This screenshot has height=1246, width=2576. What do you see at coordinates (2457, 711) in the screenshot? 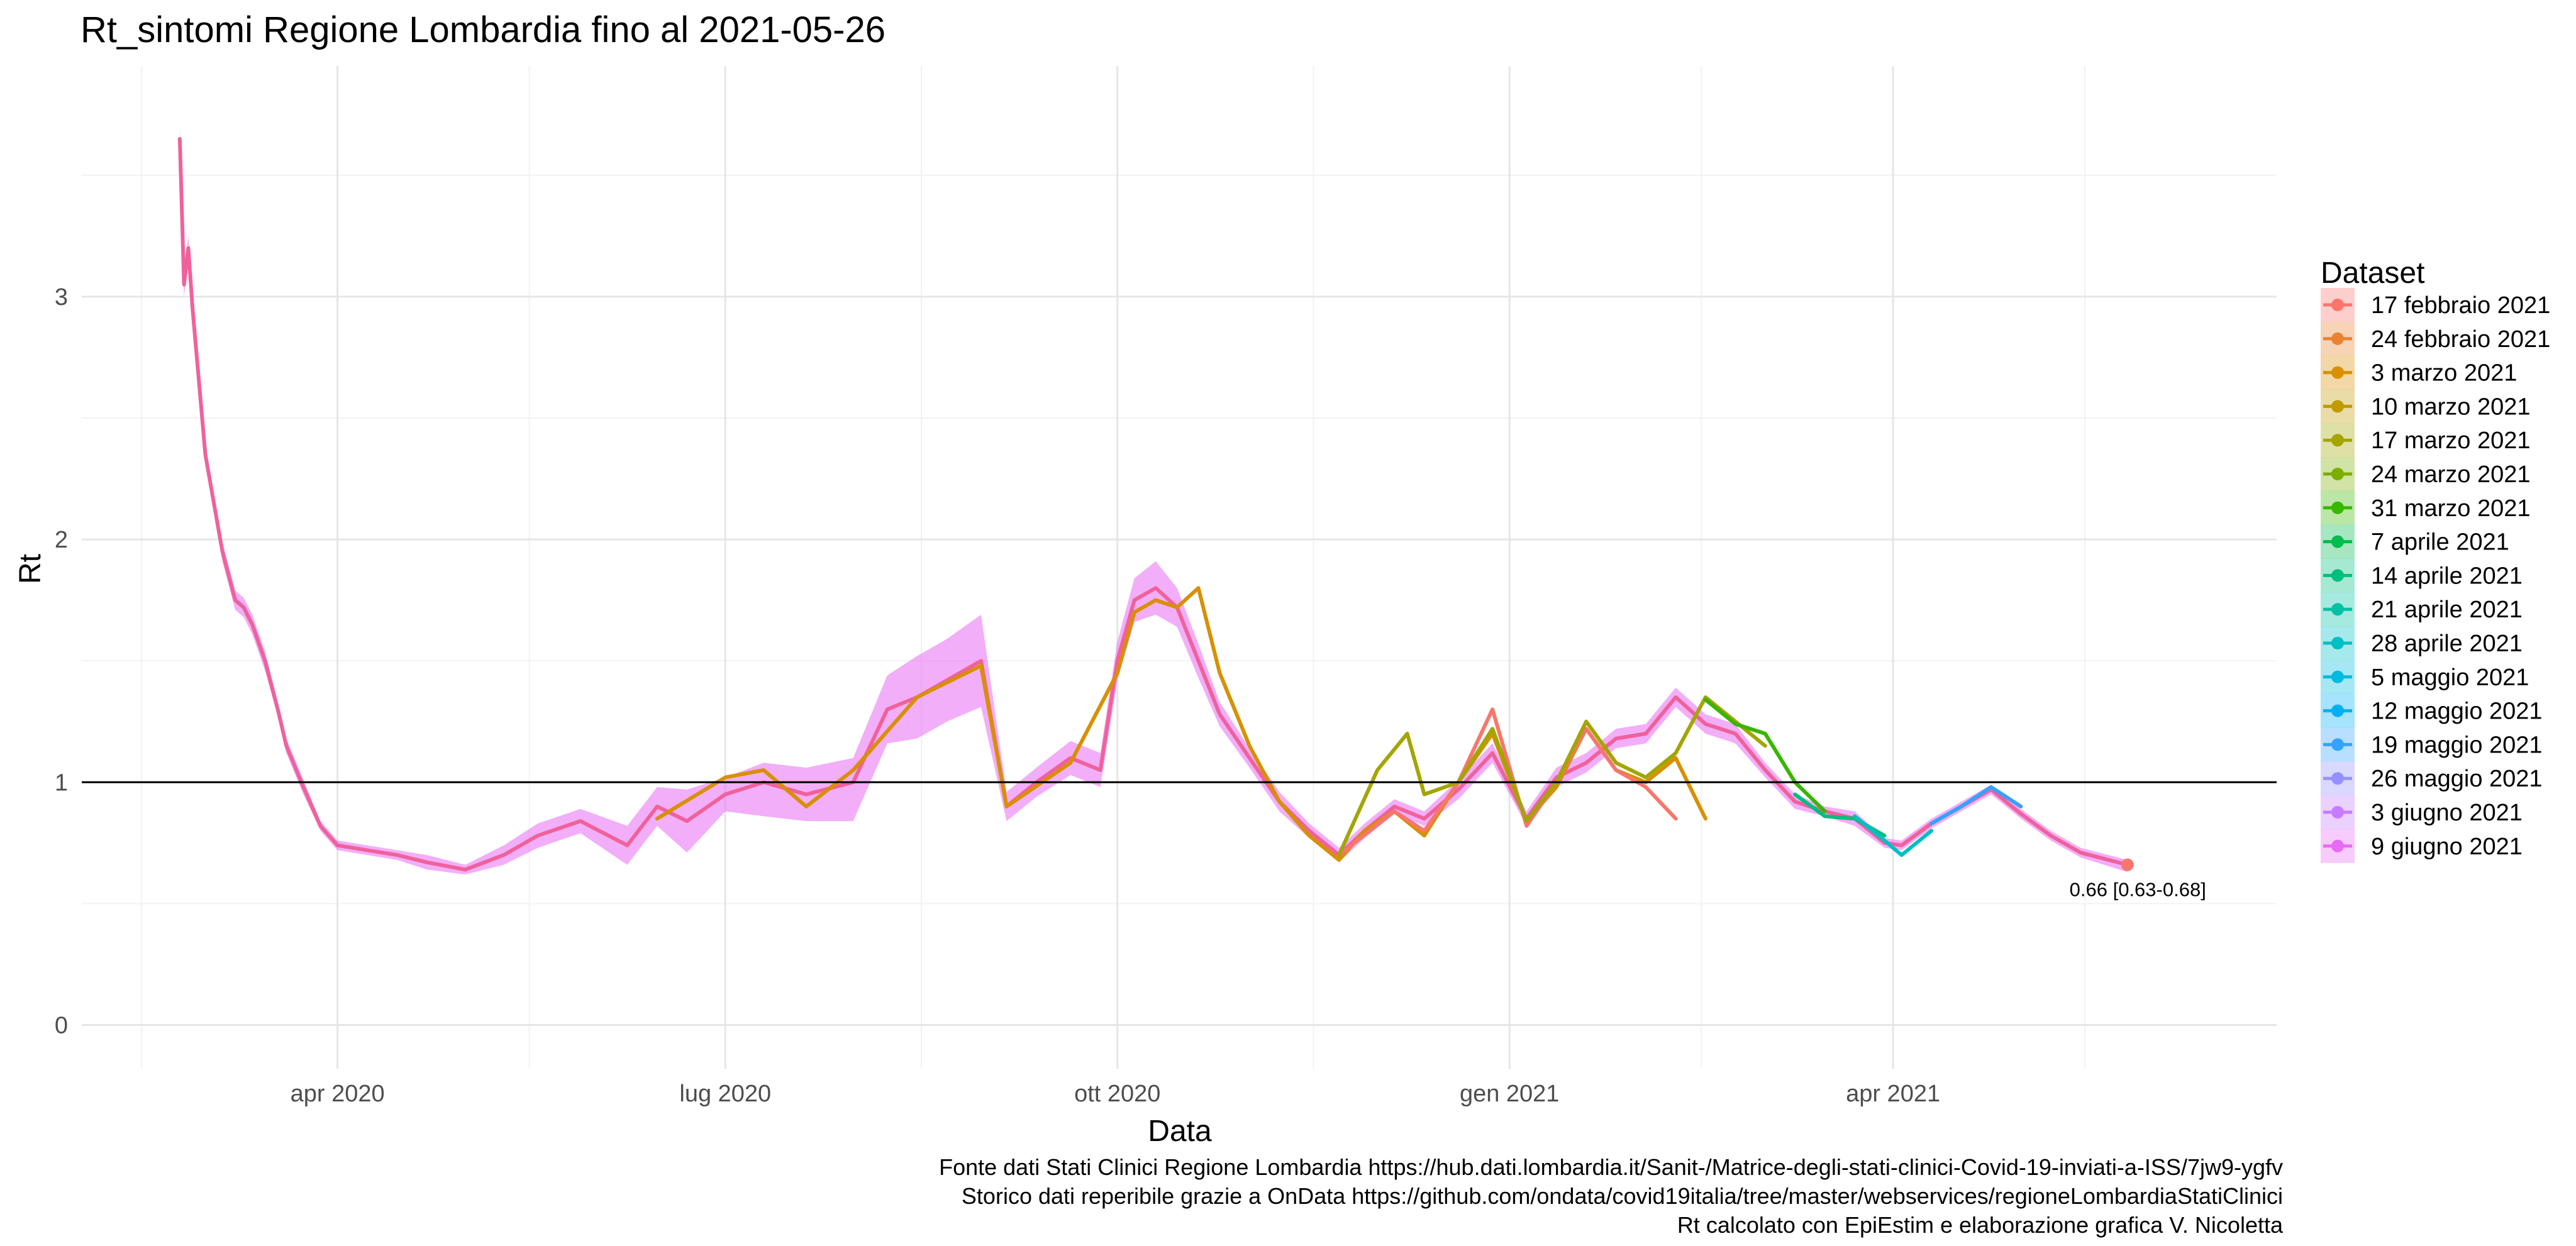
I see `legend-item-label: 12 maggio 2021` at bounding box center [2457, 711].